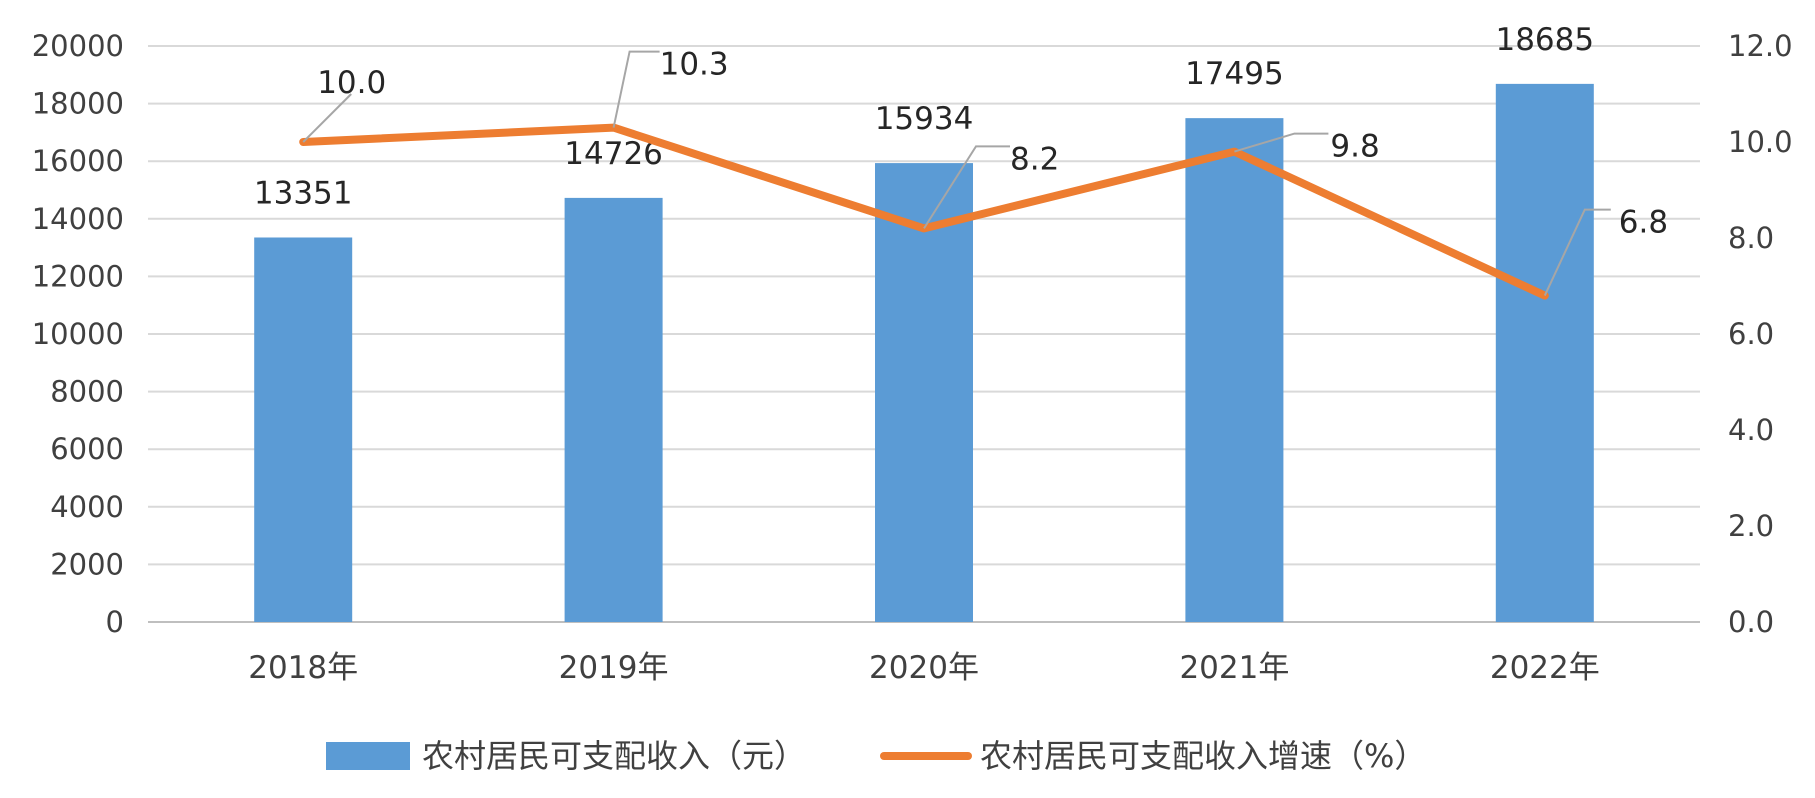  I want to click on legend-label-bar: 农村居民可支配收入（元）, so click(614, 756).